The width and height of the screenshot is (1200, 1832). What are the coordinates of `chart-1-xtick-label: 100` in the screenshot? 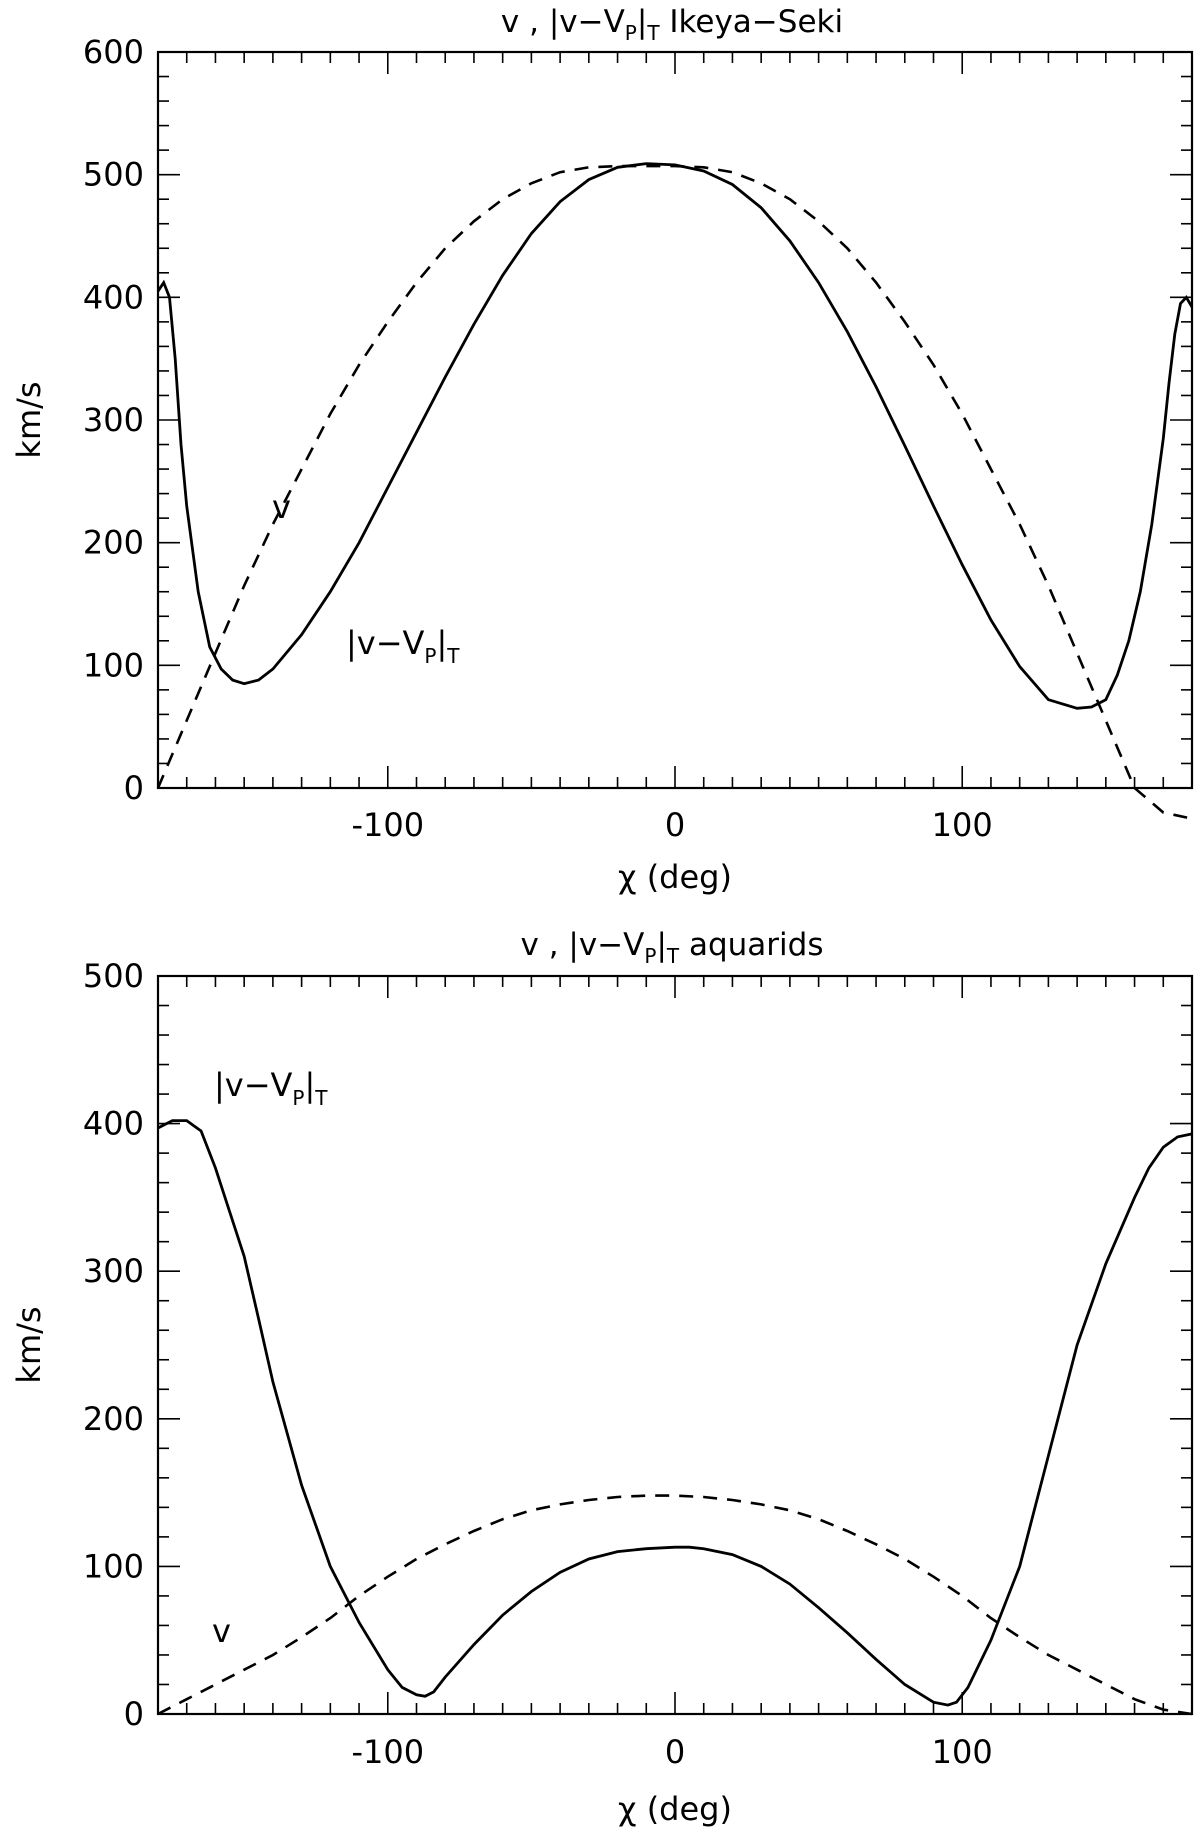 It's located at (962, 825).